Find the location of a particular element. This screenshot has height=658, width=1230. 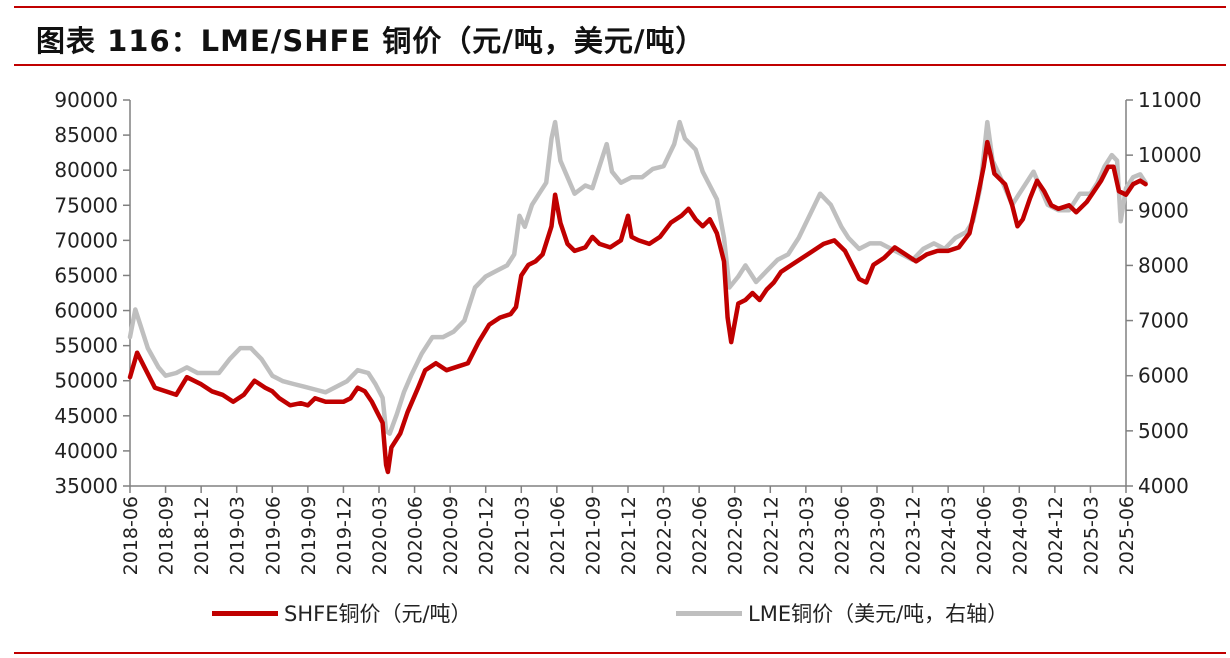

legend-item-lme: LME铜价（美元/吨，右轴） is located at coordinates (842, 613).